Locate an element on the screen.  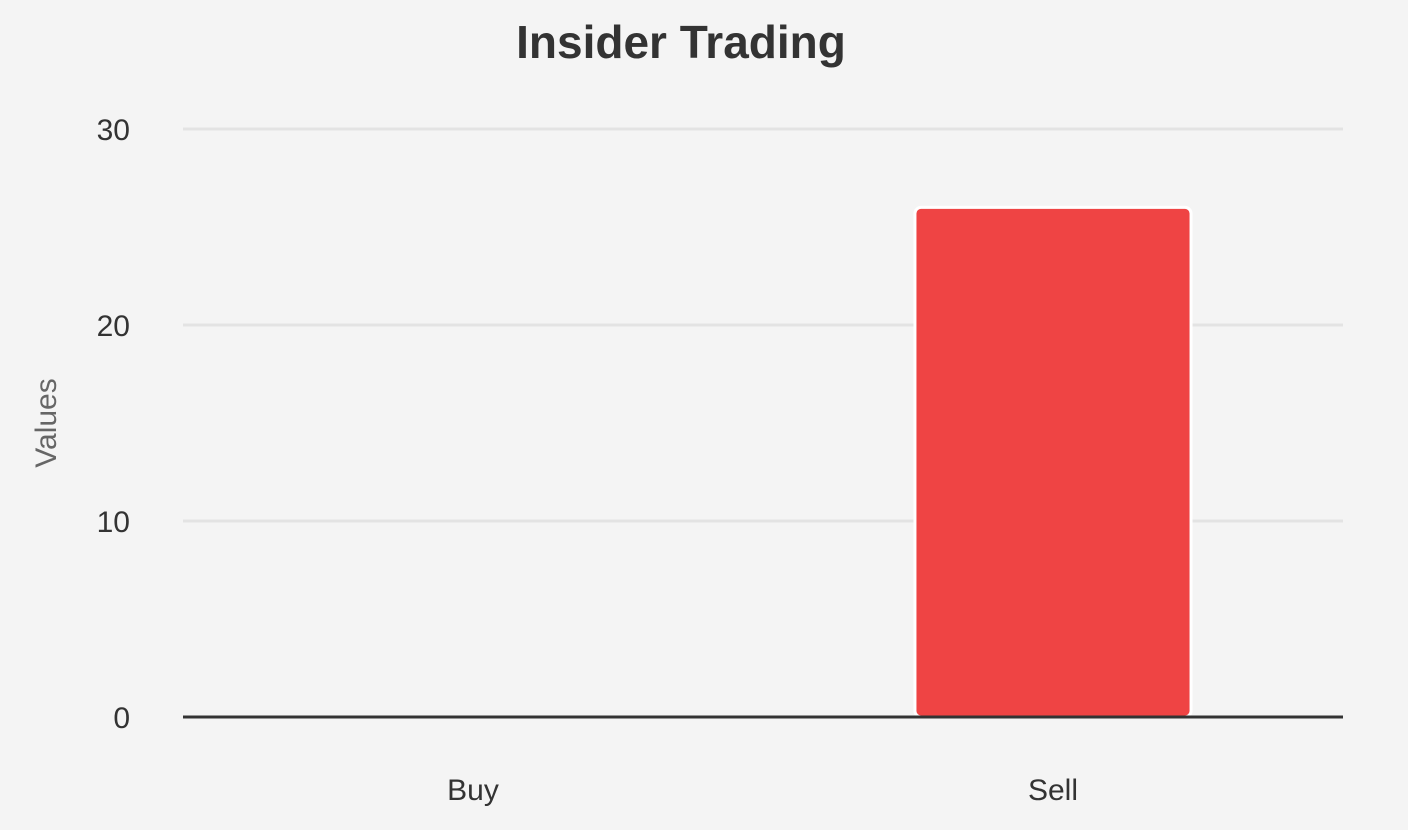
chart-title: Insider Trading is located at coordinates (681, 42).